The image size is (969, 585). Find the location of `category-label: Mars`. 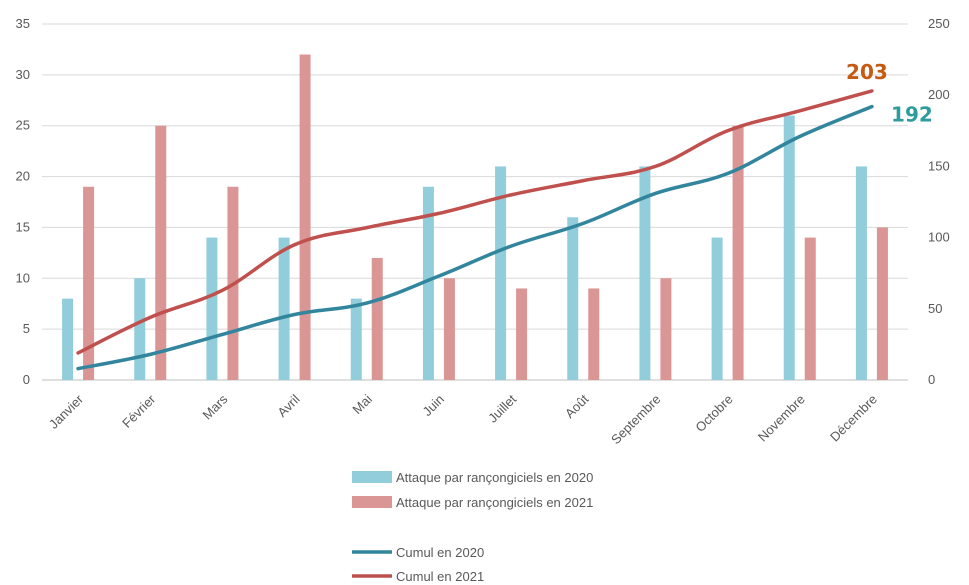

category-label: Mars is located at coordinates (215, 406).